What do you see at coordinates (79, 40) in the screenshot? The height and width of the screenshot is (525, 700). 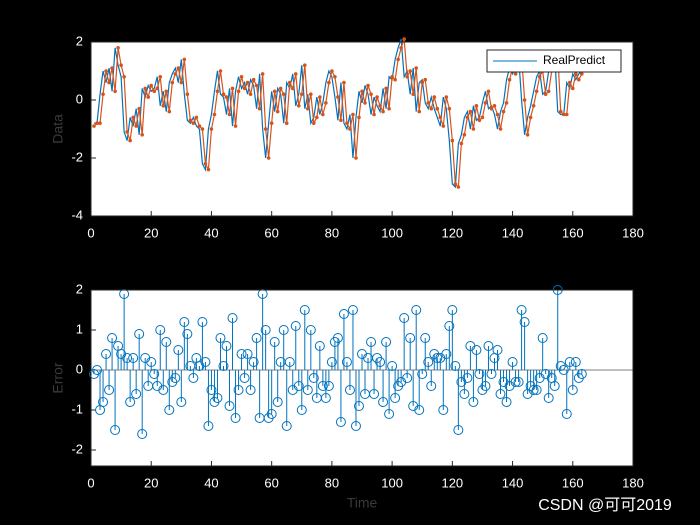 I see `y-tick-label: 2` at bounding box center [79, 40].